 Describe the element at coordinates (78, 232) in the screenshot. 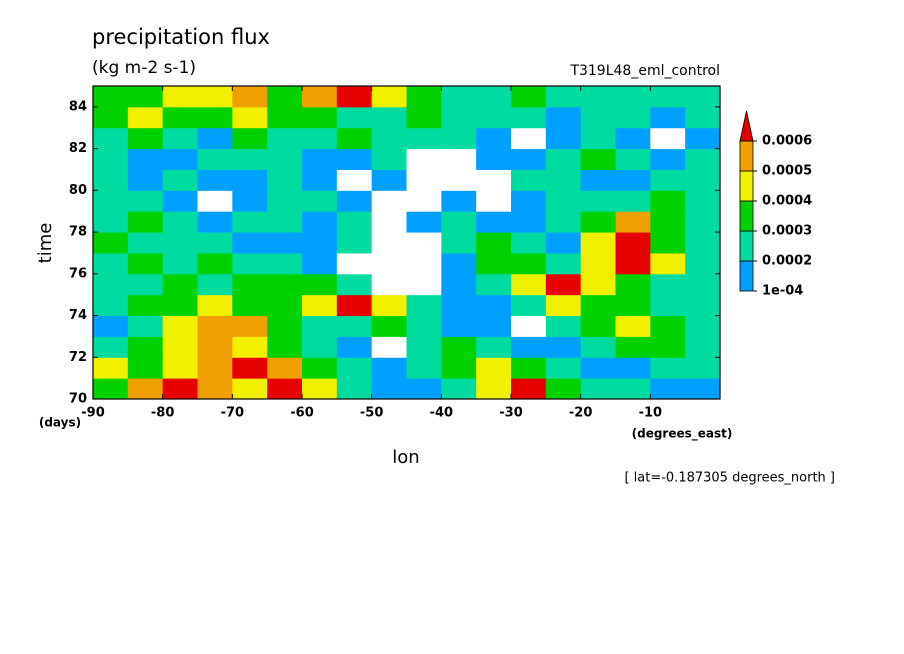

I see `y-tick-label: 78` at that location.